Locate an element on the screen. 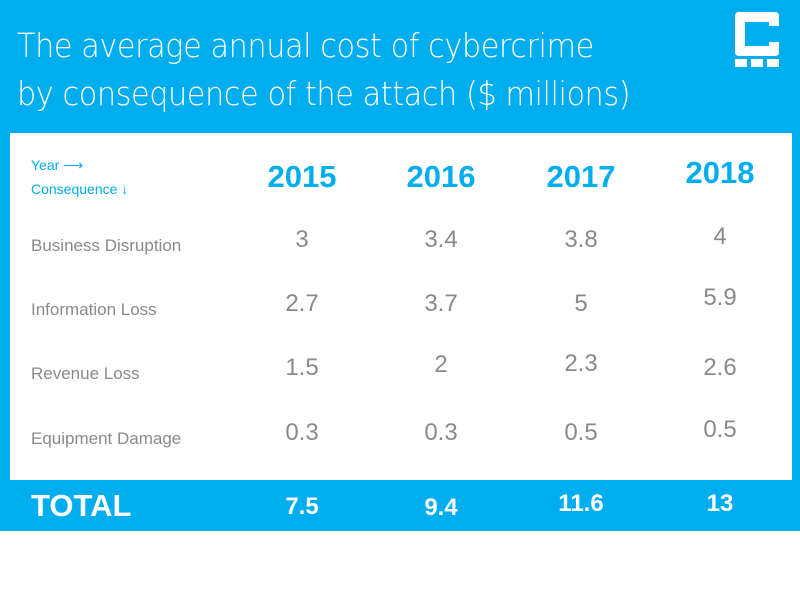  table-cell: 2 is located at coordinates (441, 364).